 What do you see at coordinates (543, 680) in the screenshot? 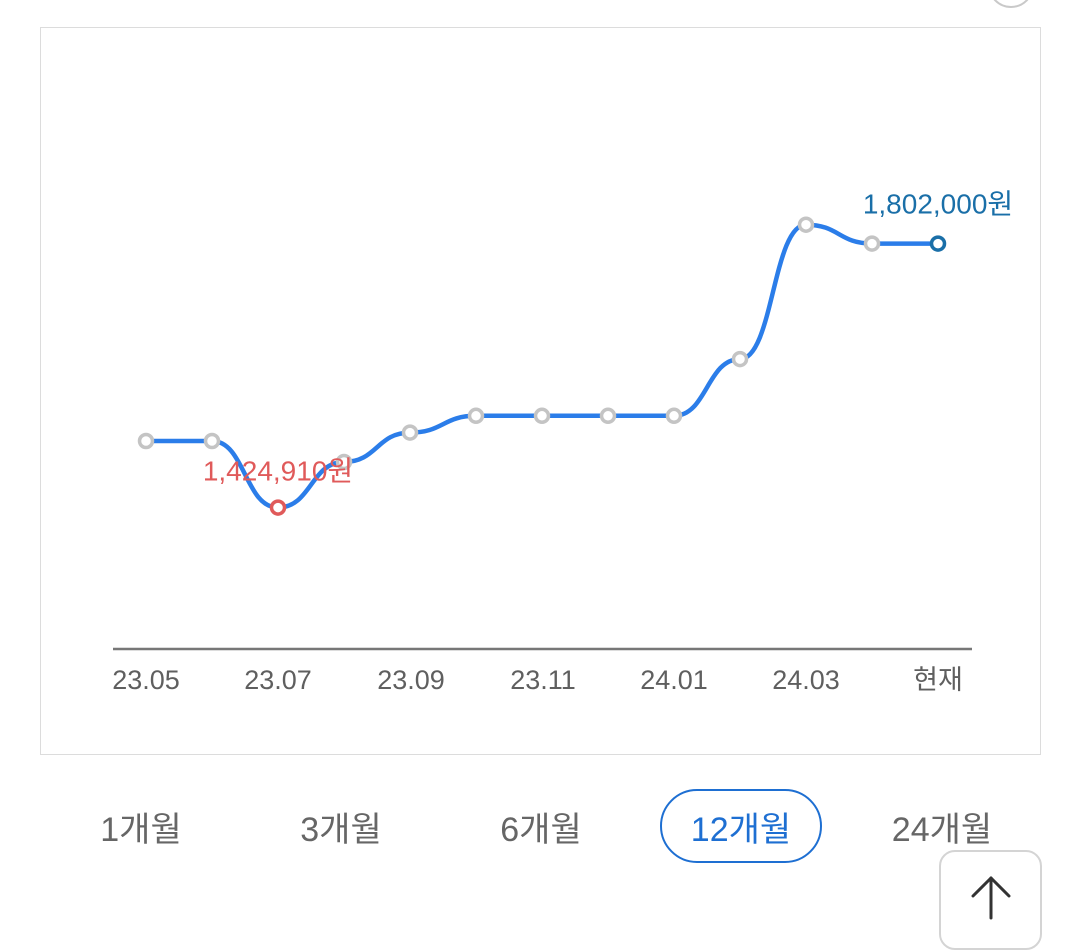
I see `x-tick-label: 23.11` at bounding box center [543, 680].